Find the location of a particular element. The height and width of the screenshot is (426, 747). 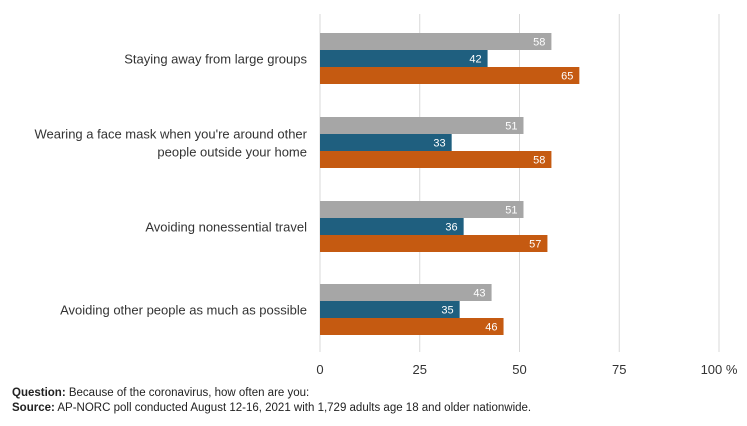

x-tick-label: 100 % is located at coordinates (719, 369).